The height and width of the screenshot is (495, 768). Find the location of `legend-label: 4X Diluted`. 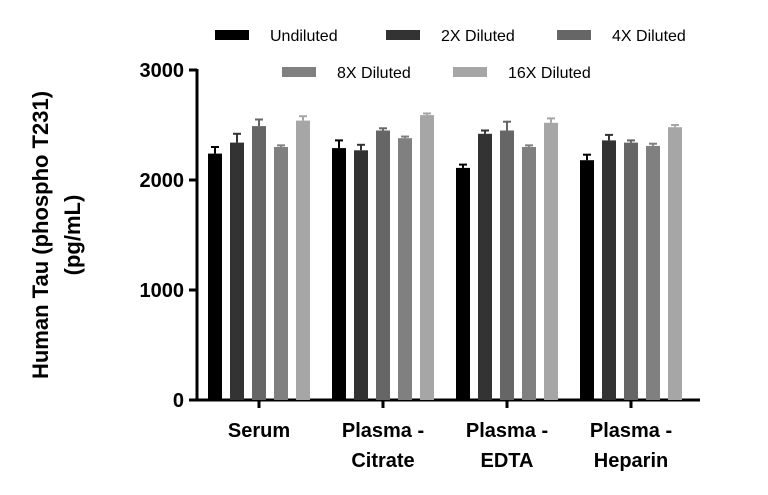

legend-label: 4X Diluted is located at coordinates (649, 36).